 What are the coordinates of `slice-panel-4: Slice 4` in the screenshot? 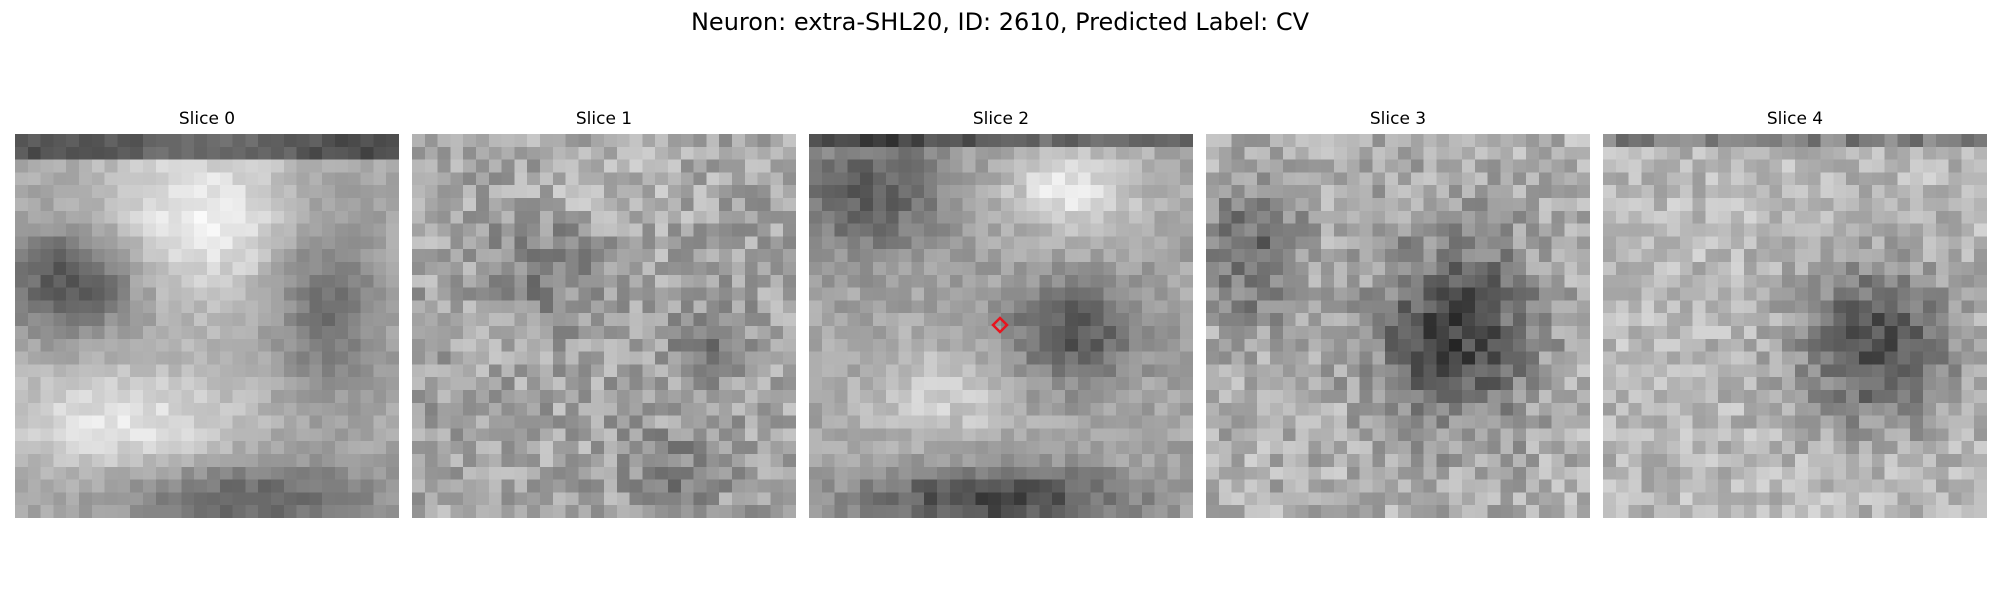 It's located at (1795, 313).